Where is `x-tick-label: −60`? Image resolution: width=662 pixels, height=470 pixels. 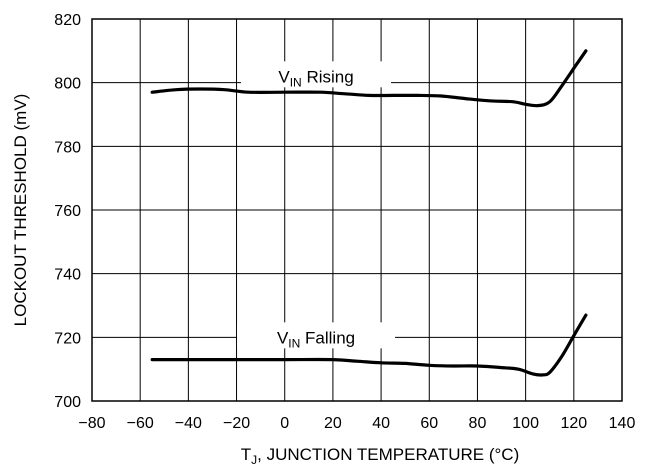 x-tick-label: −60 is located at coordinates (140, 423).